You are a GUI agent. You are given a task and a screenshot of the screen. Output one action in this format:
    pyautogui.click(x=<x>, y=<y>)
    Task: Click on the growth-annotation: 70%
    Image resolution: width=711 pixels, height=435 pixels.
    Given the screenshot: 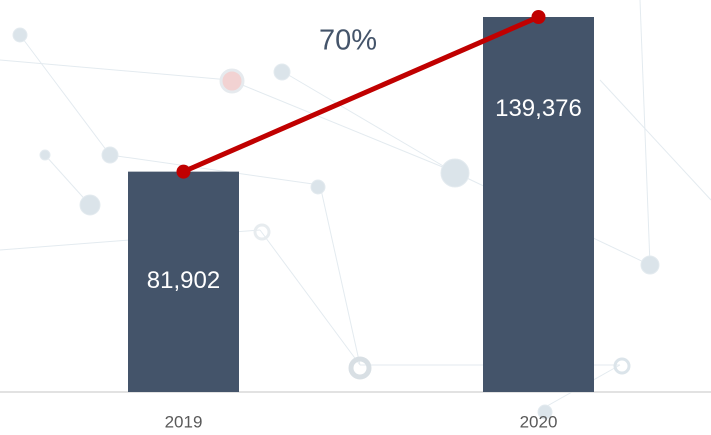 What is the action you would take?
    pyautogui.click(x=348, y=41)
    